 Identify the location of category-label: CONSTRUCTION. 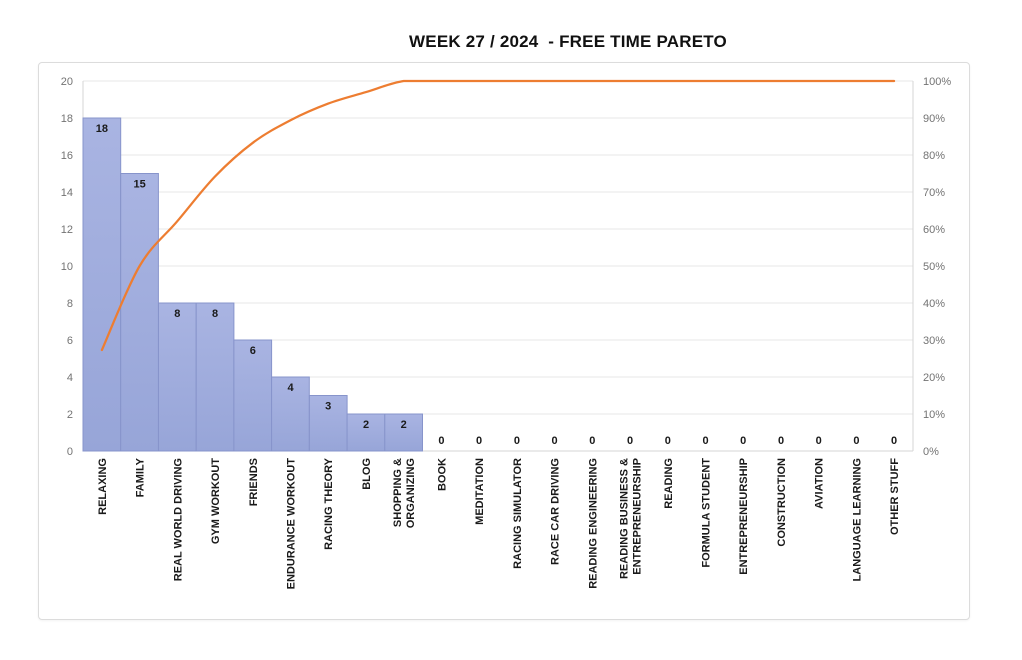
(782, 502).